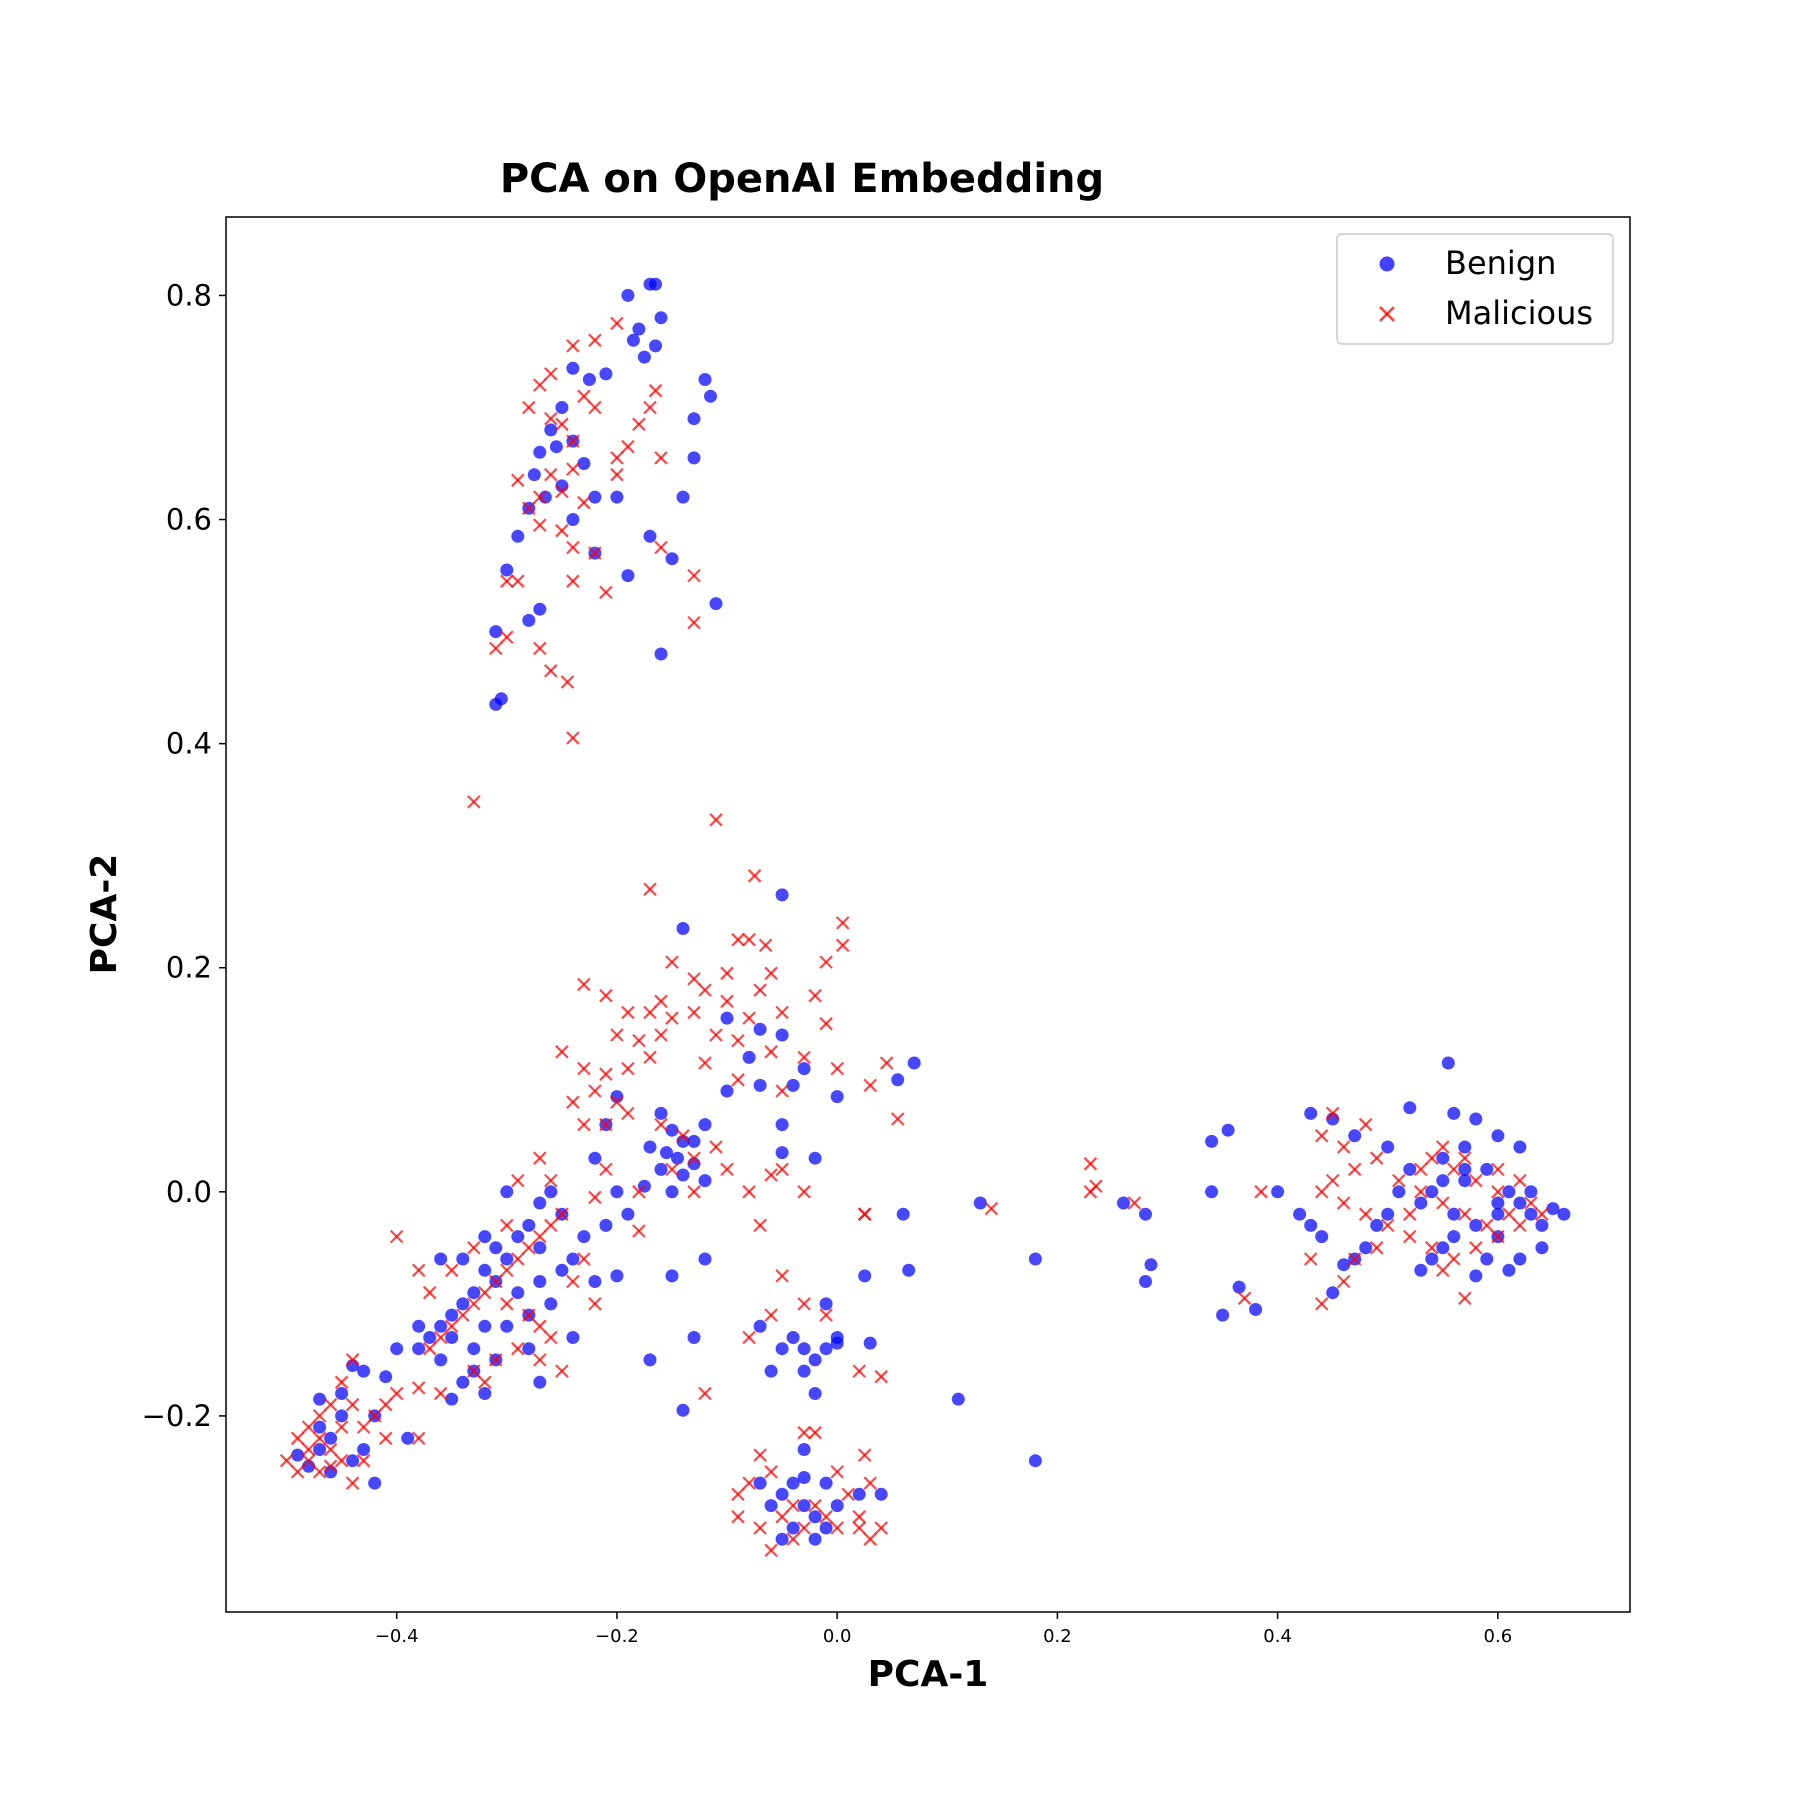 This screenshot has width=1800, height=1800. Describe the element at coordinates (189, 520) in the screenshot. I see `y-tick-label: 0.6` at that location.